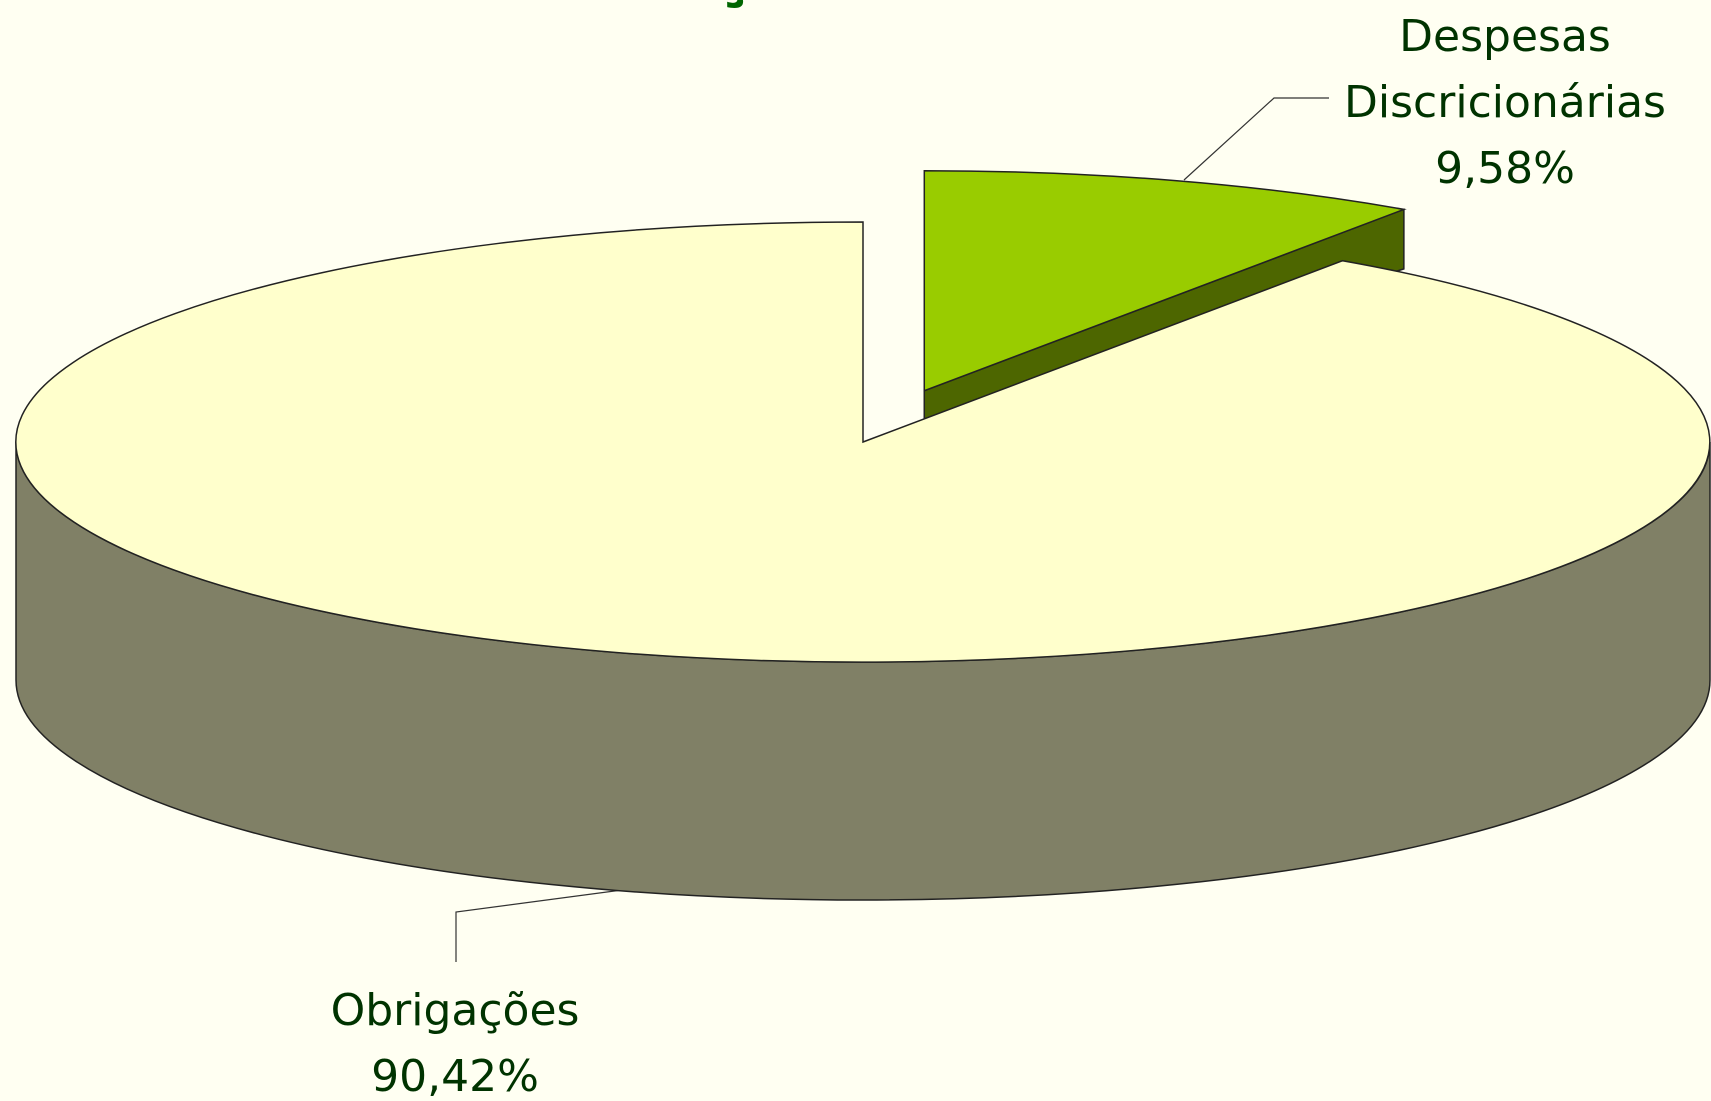 This screenshot has height=1101, width=1711. What do you see at coordinates (455, 1076) in the screenshot?
I see `value-label: 90,42%` at bounding box center [455, 1076].